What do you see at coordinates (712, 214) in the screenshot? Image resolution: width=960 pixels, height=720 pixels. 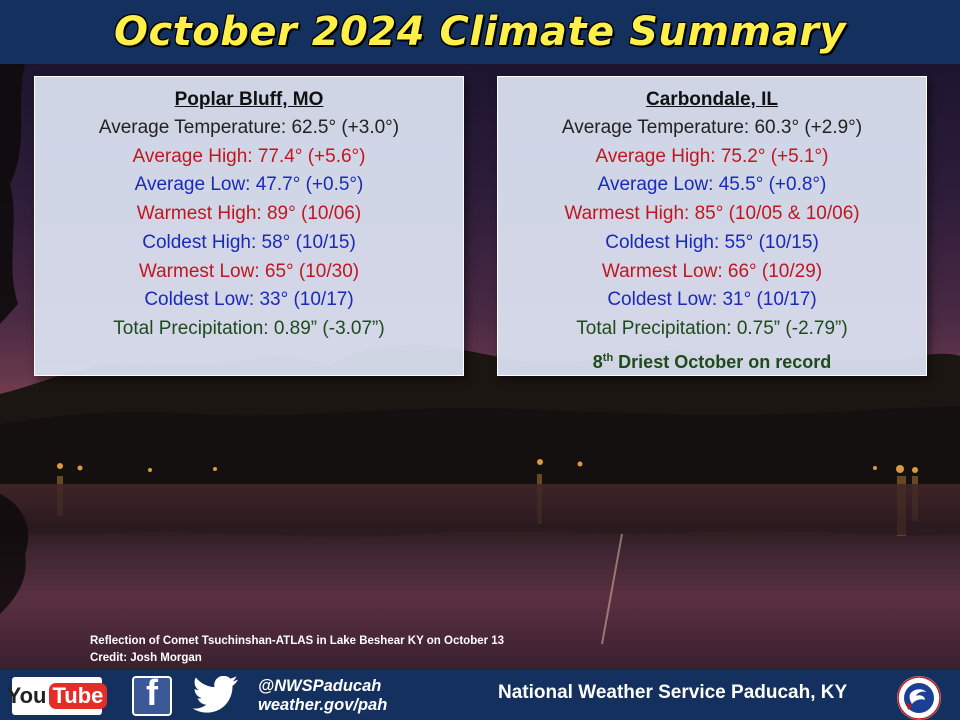 I see `warmest-high: Warmest High: 85° (10/05 & 10/06)` at bounding box center [712, 214].